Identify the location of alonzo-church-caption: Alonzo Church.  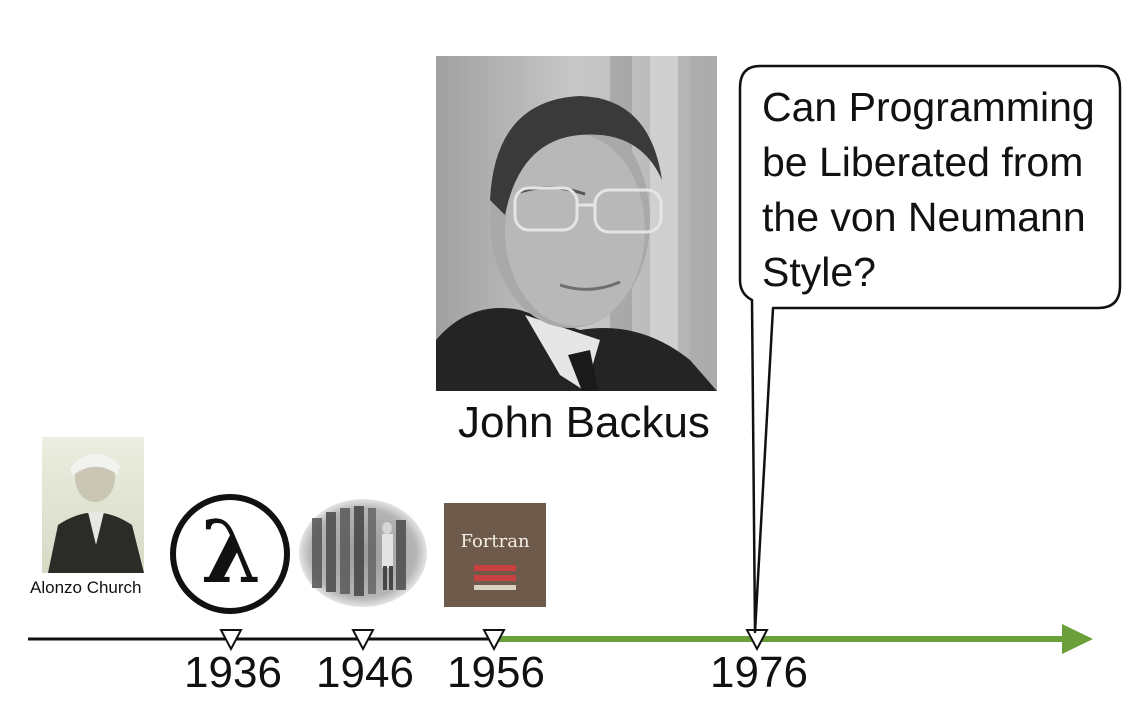
(86, 587).